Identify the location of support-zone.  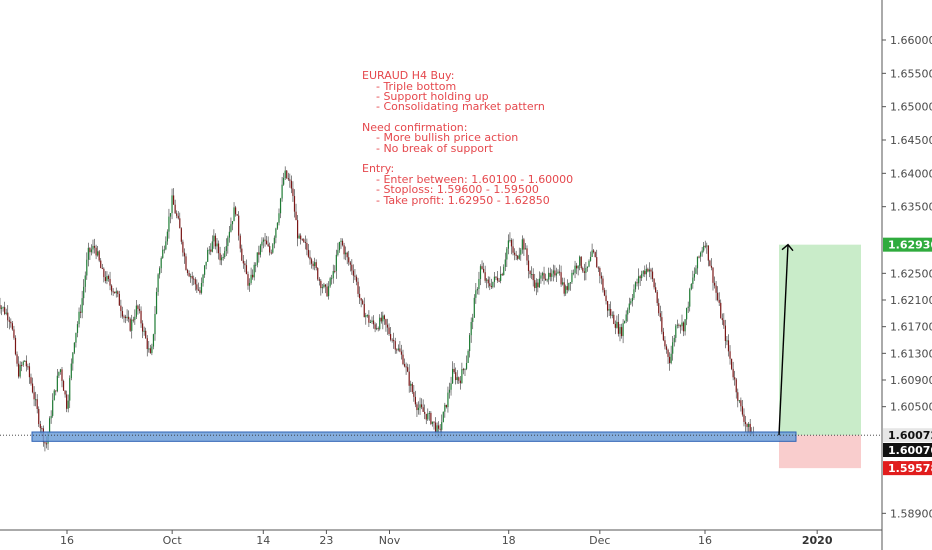
(441, 436).